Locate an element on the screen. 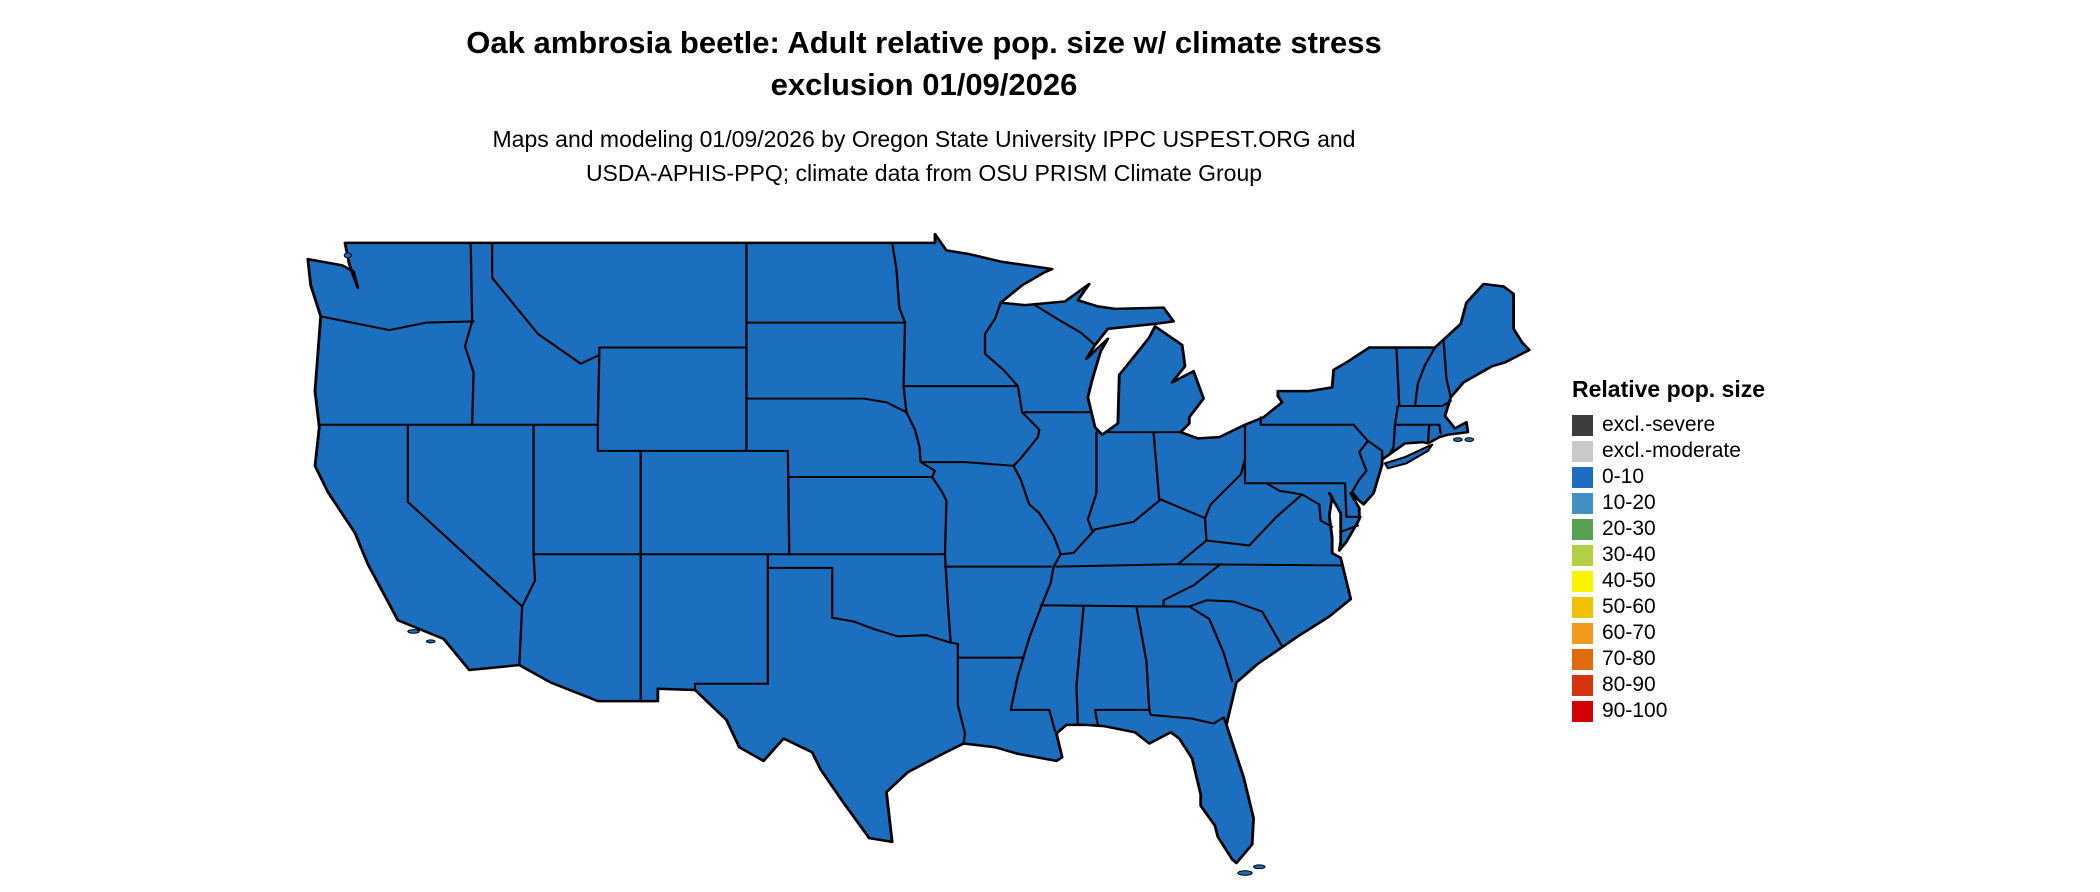 This screenshot has height=892, width=2100. legend-item-label: 40-50 is located at coordinates (1629, 580).